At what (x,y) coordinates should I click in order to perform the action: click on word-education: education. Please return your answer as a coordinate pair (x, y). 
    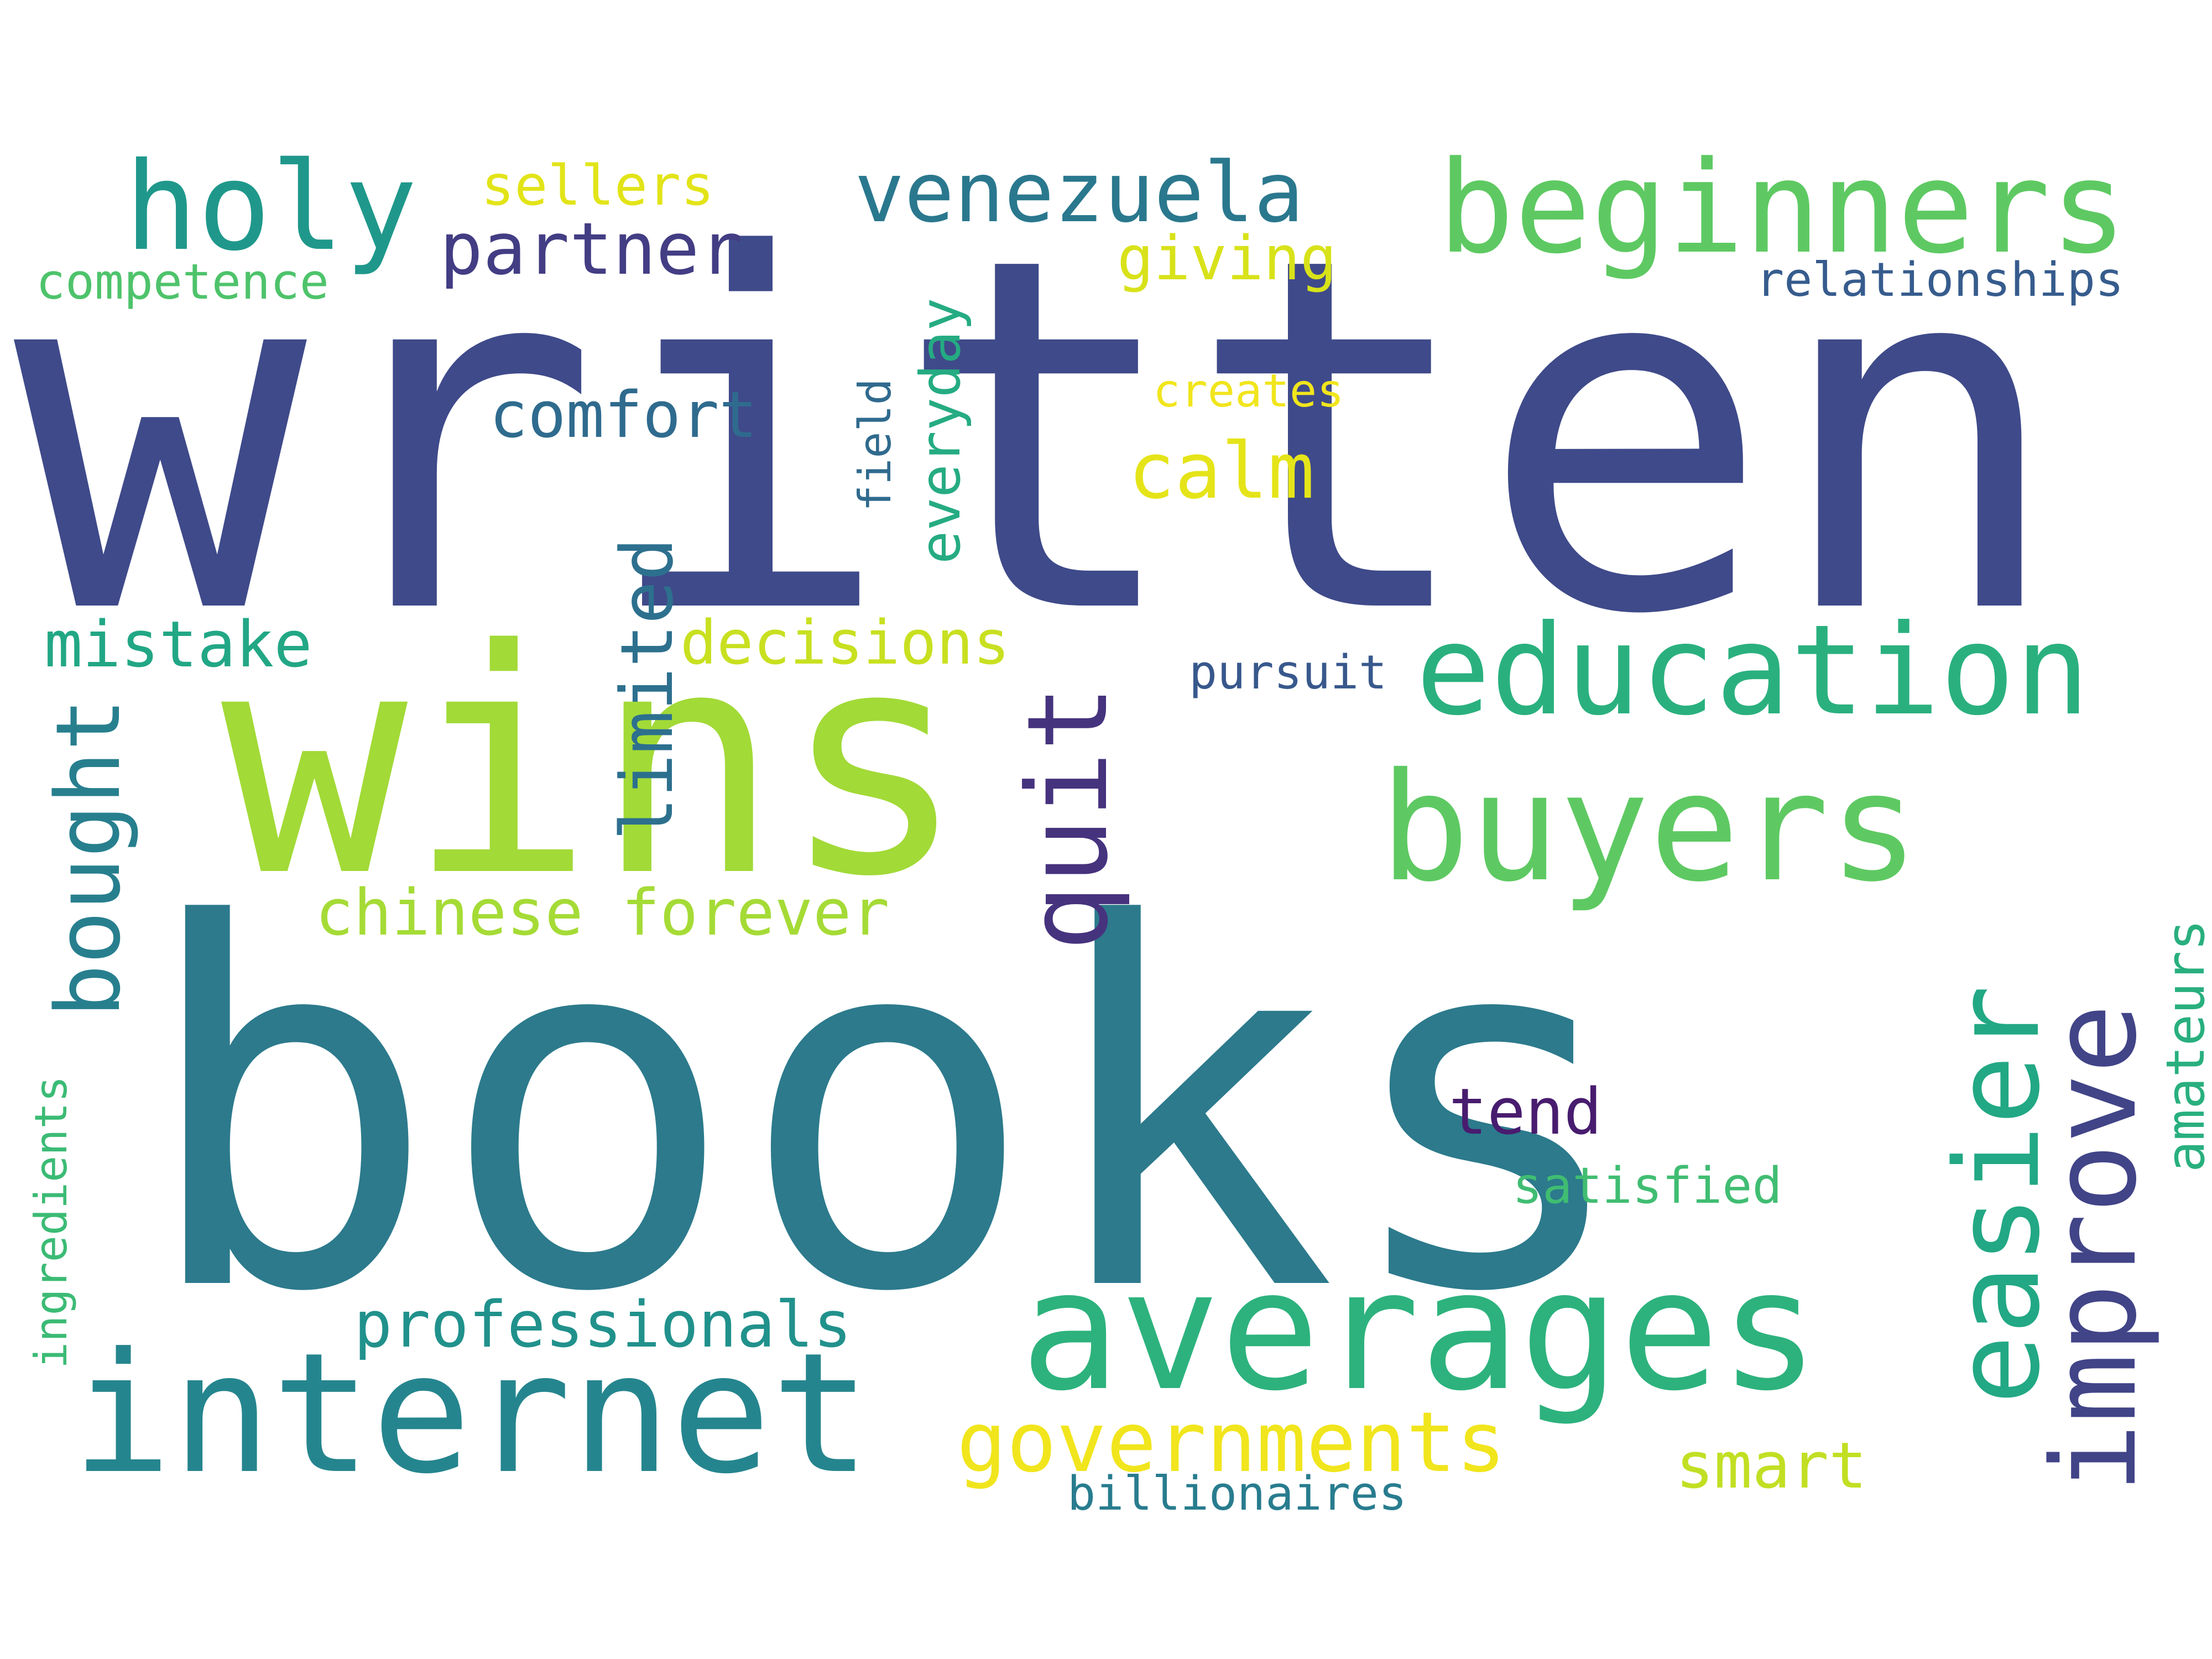
    Looking at the image, I should click on (1753, 671).